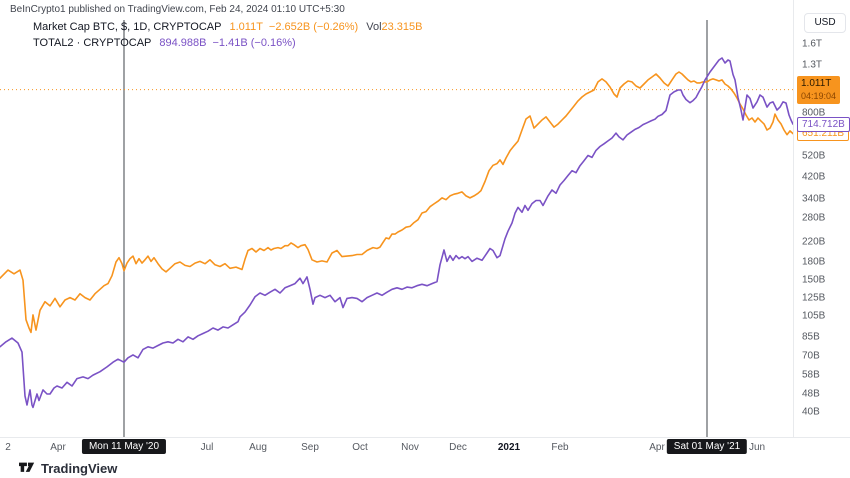  I want to click on btc-current-price-badge: 1.011T 04:19:04, so click(819, 89).